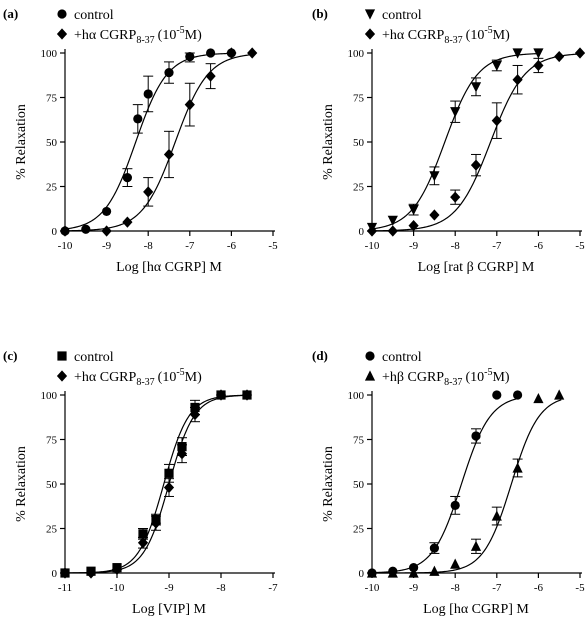  What do you see at coordinates (414, 588) in the screenshot?
I see `panel-d-xtick-label: -9` at bounding box center [414, 588].